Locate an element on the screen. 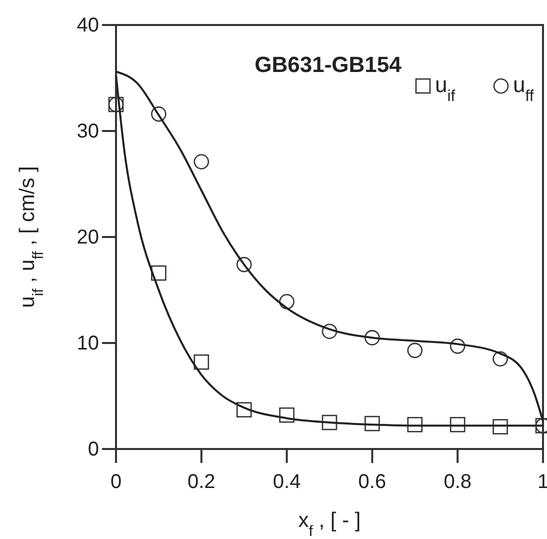 This screenshot has width=547, height=539. legend-label: u$_{ff}$ is located at coordinates (523, 88).